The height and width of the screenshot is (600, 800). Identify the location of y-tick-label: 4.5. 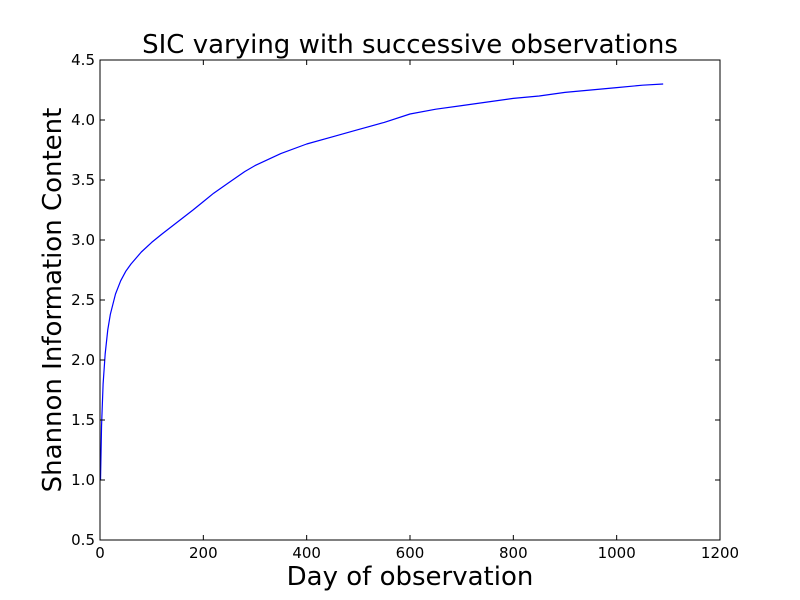
(83, 60).